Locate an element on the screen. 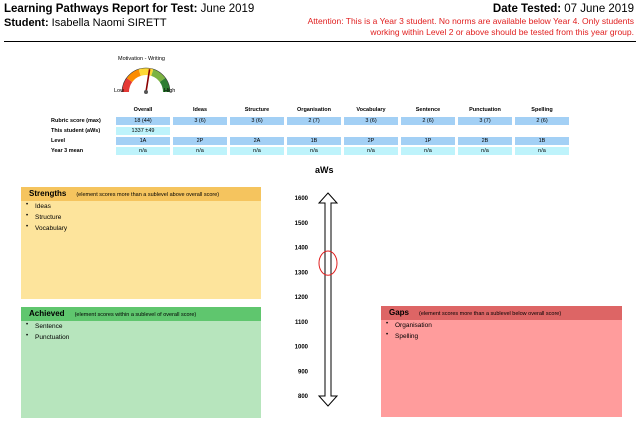  report-title-prefix: Learning Pathways Report for Test: is located at coordinates (101, 9).